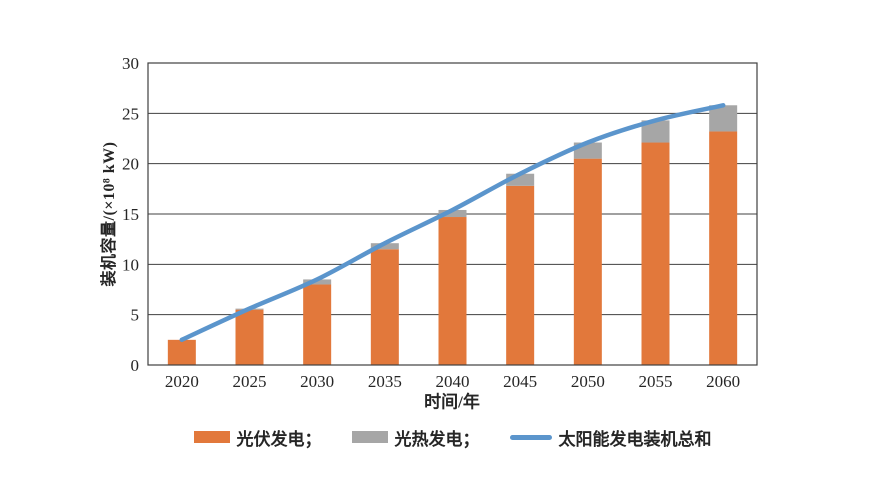 Image resolution: width=879 pixels, height=501 pixels. What do you see at coordinates (587, 261) in the screenshot?
I see `bar-pv-2050` at bounding box center [587, 261].